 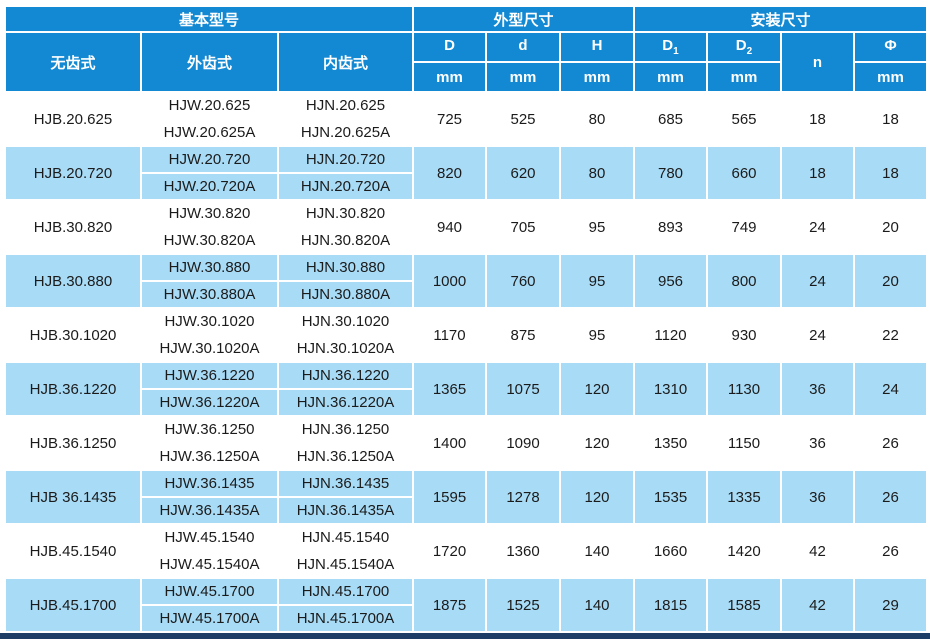 I want to click on header-unit-D: mm, so click(x=449, y=77).